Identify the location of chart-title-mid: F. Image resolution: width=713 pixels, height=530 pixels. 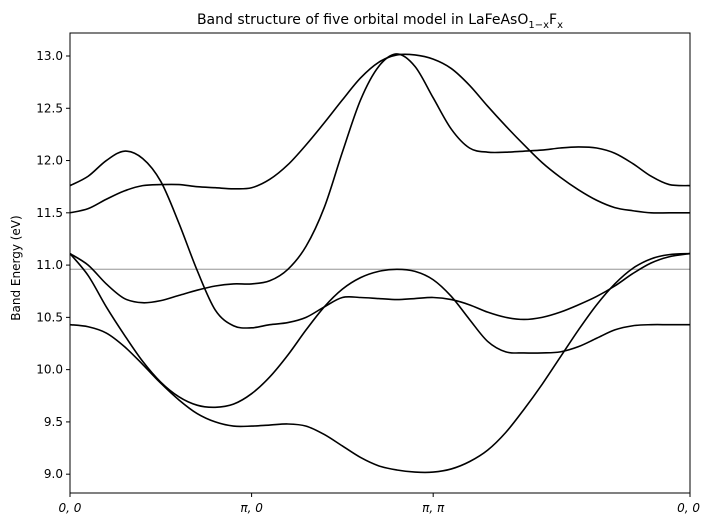
(553, 20).